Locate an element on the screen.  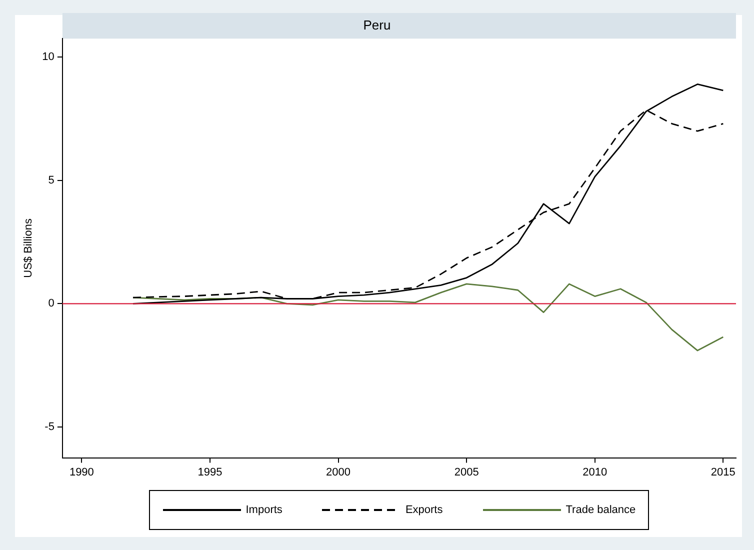
x-tick-label: 1990 is located at coordinates (81, 472).